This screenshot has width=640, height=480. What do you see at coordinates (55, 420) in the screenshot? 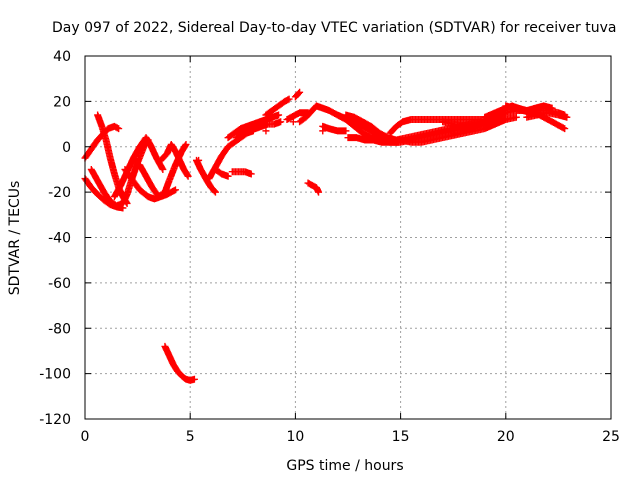
I see `y-tick-label: -120` at bounding box center [55, 420].